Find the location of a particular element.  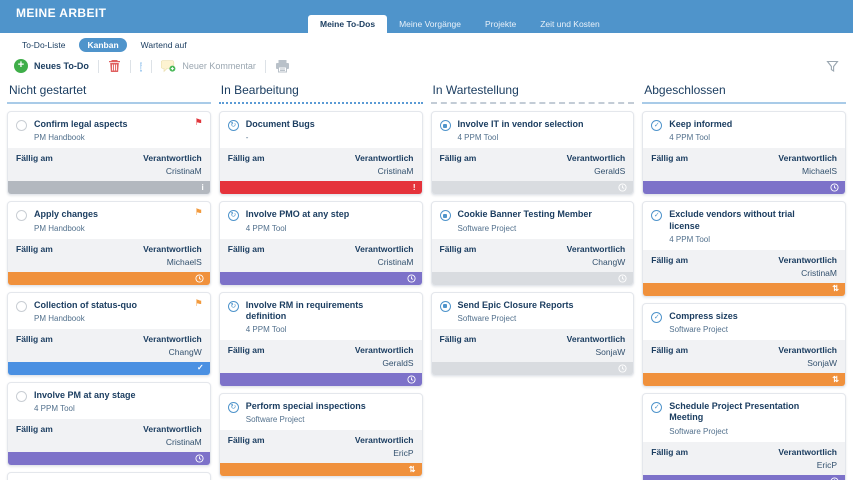

card-header: ✓ Keep informed 4 PPM Tool is located at coordinates (744, 130).